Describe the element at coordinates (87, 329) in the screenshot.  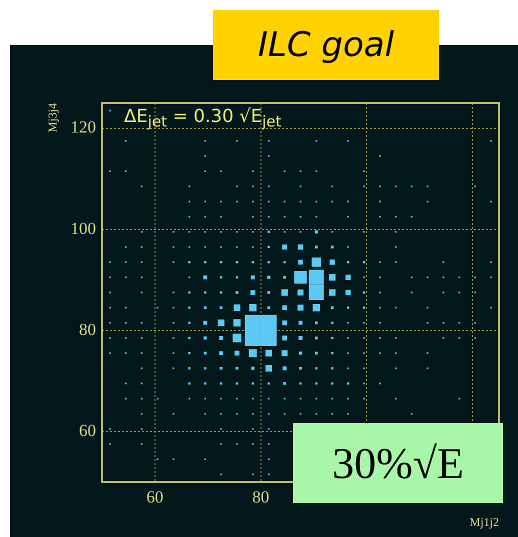
I see `y-tick-label: 80` at that location.